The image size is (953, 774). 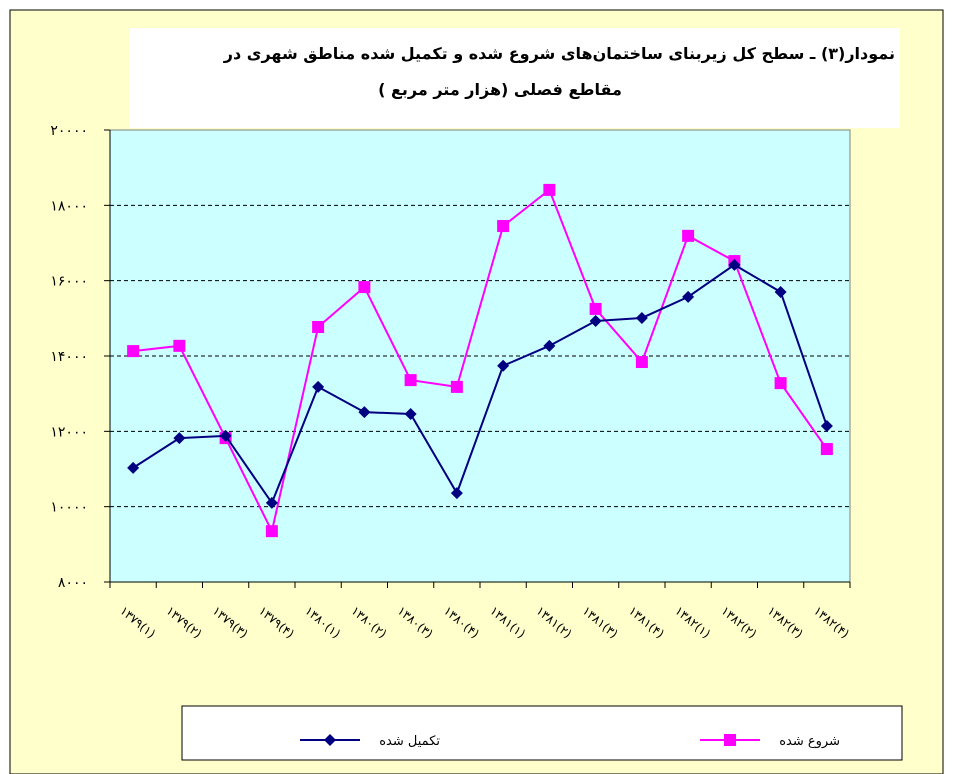 I want to click on y-tick-label: ۱۰۰۰۰, so click(x=69, y=508).